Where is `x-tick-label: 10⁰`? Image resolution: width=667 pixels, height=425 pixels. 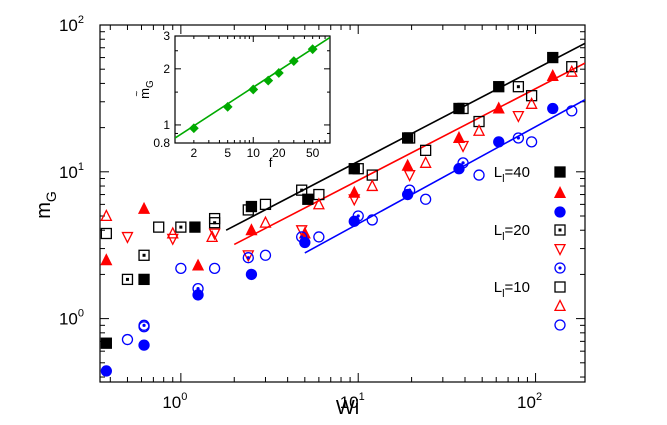 x-tick-label: 10⁰ is located at coordinates (174, 401).